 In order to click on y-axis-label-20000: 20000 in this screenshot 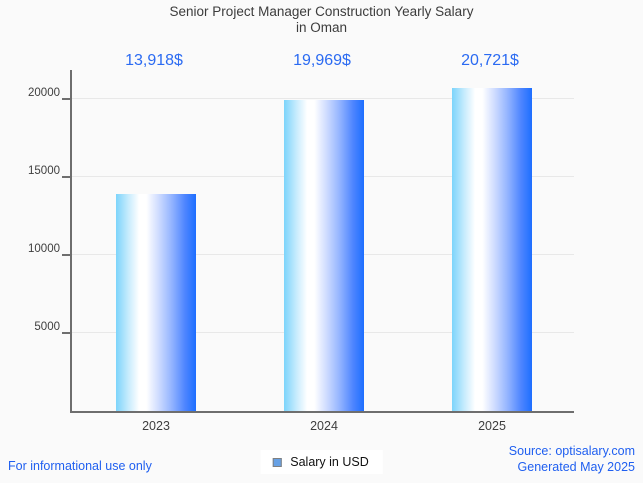, I will do `click(44, 93)`.